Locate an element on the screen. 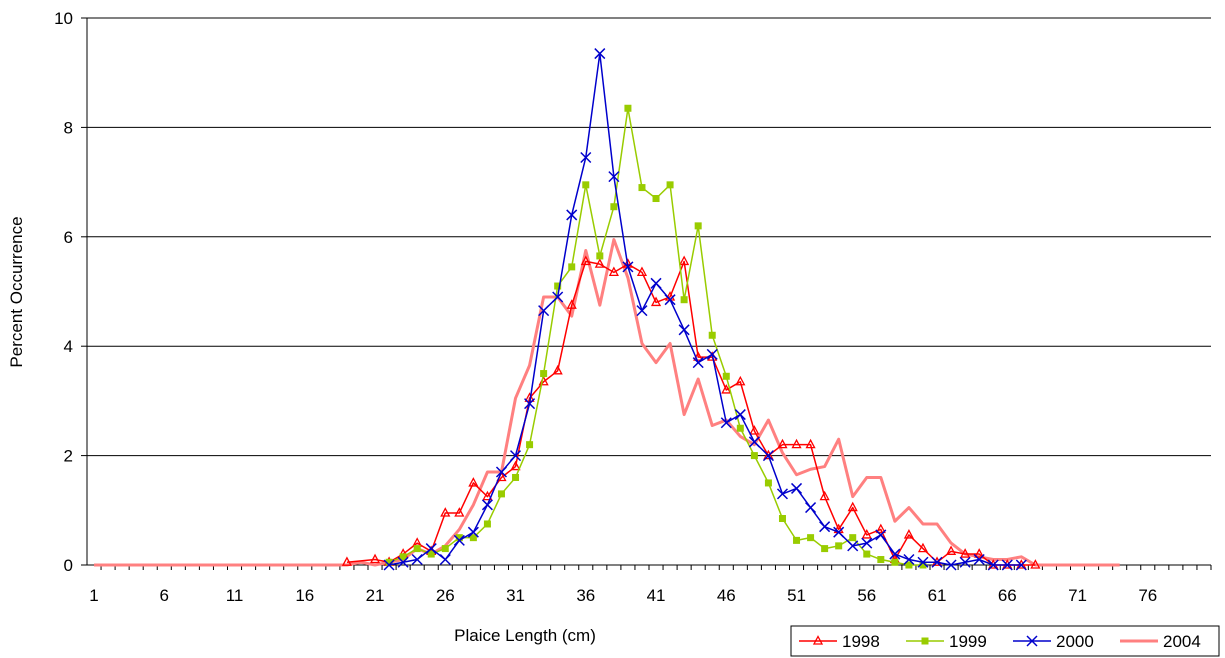  x-tick-label: 76 is located at coordinates (1147, 595).